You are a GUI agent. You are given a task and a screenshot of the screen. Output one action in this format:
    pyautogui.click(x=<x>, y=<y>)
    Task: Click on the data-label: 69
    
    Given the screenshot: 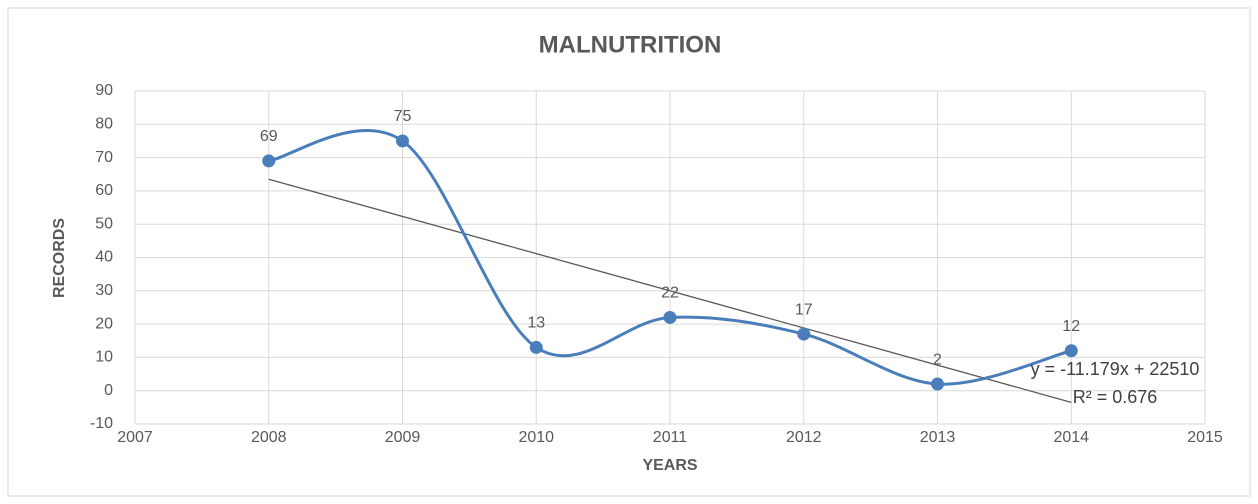 What is the action you would take?
    pyautogui.click(x=269, y=136)
    